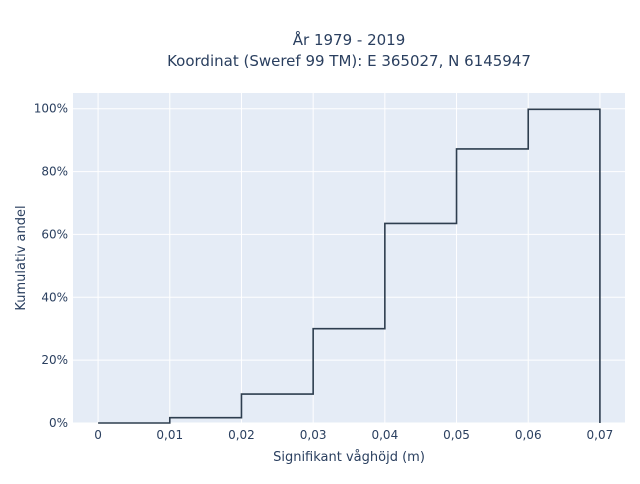 This screenshot has width=640, height=484. What do you see at coordinates (54, 234) in the screenshot?
I see `y-tick-label: 60%` at bounding box center [54, 234].